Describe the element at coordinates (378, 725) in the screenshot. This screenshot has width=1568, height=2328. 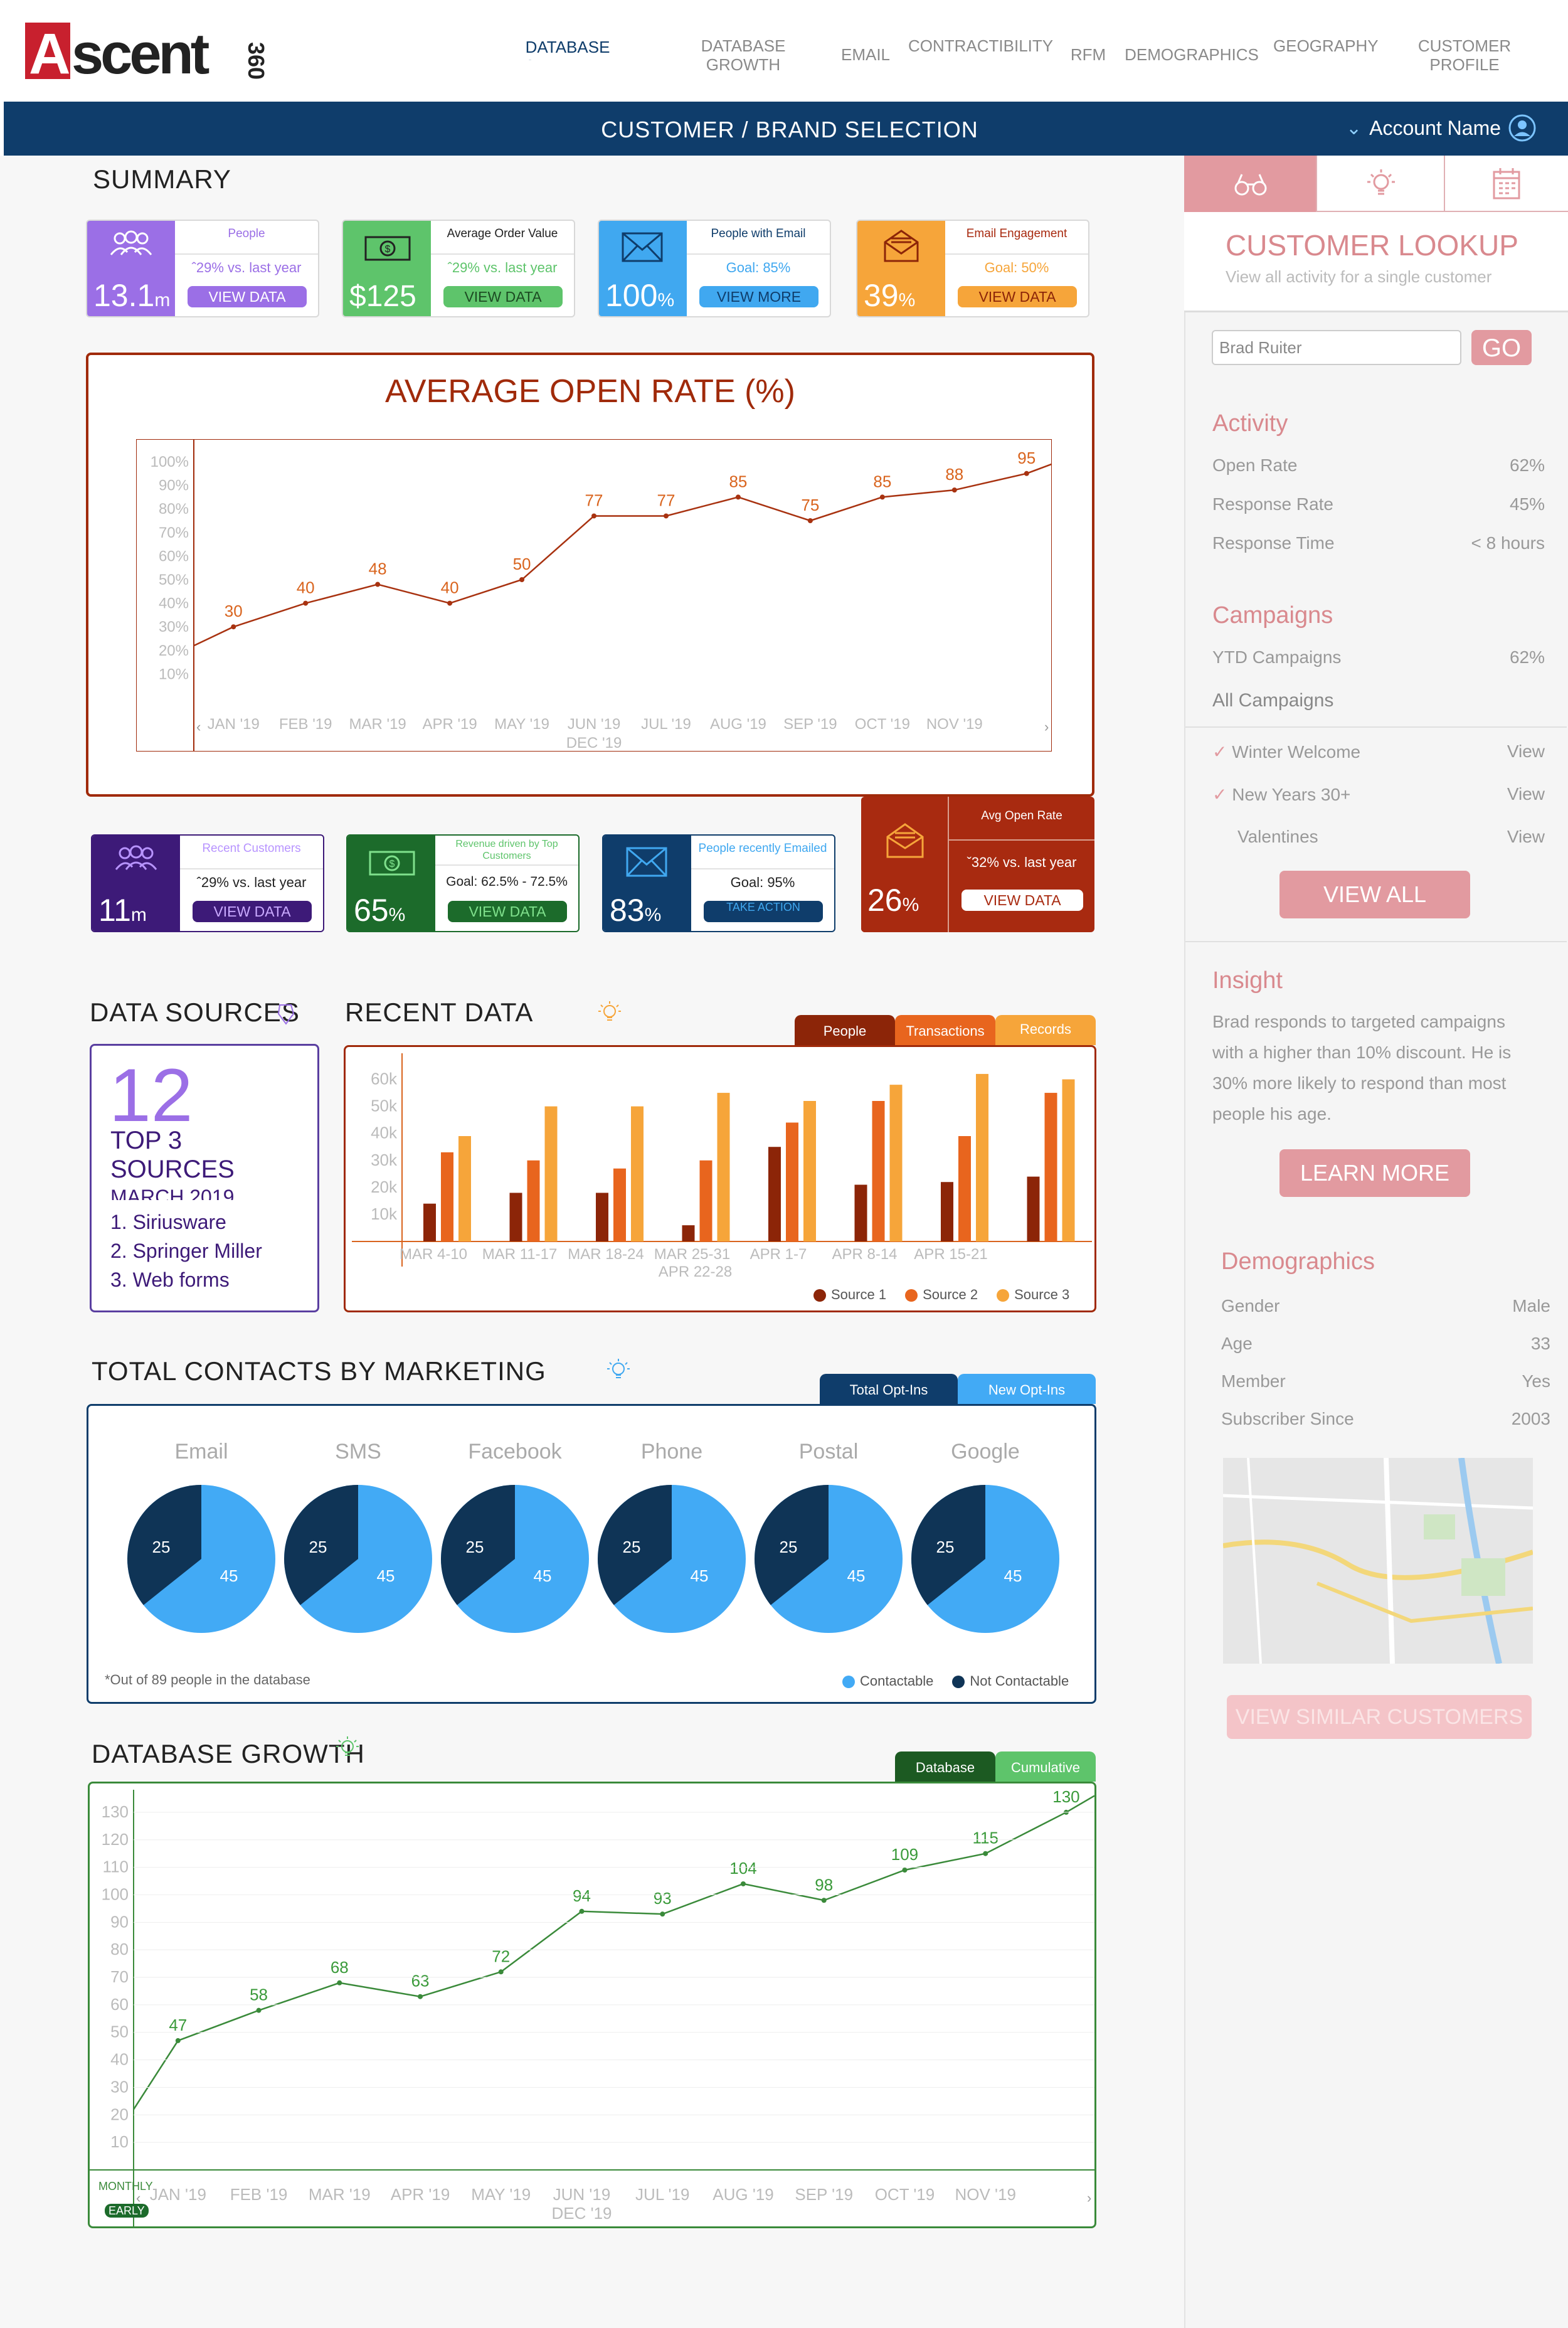
I see `x-tick-label: MAR '19` at that location.